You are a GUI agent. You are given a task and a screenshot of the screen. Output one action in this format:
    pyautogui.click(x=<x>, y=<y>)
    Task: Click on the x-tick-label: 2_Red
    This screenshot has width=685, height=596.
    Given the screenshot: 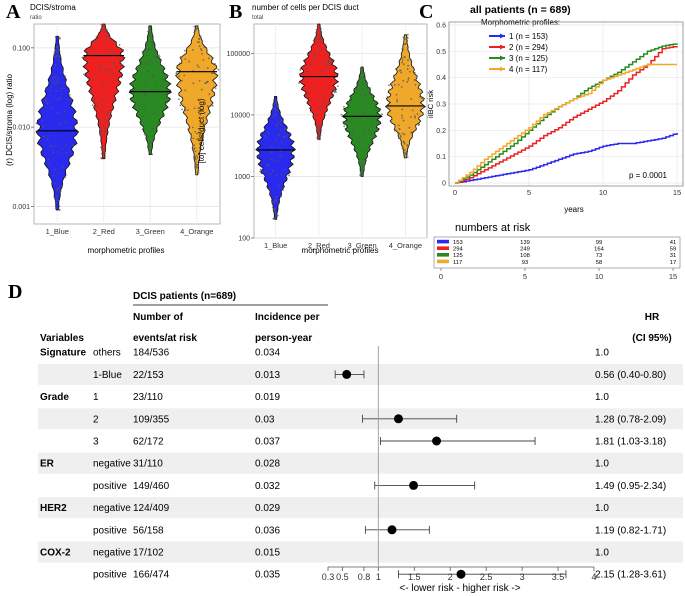 What is the action you would take?
    pyautogui.click(x=319, y=245)
    